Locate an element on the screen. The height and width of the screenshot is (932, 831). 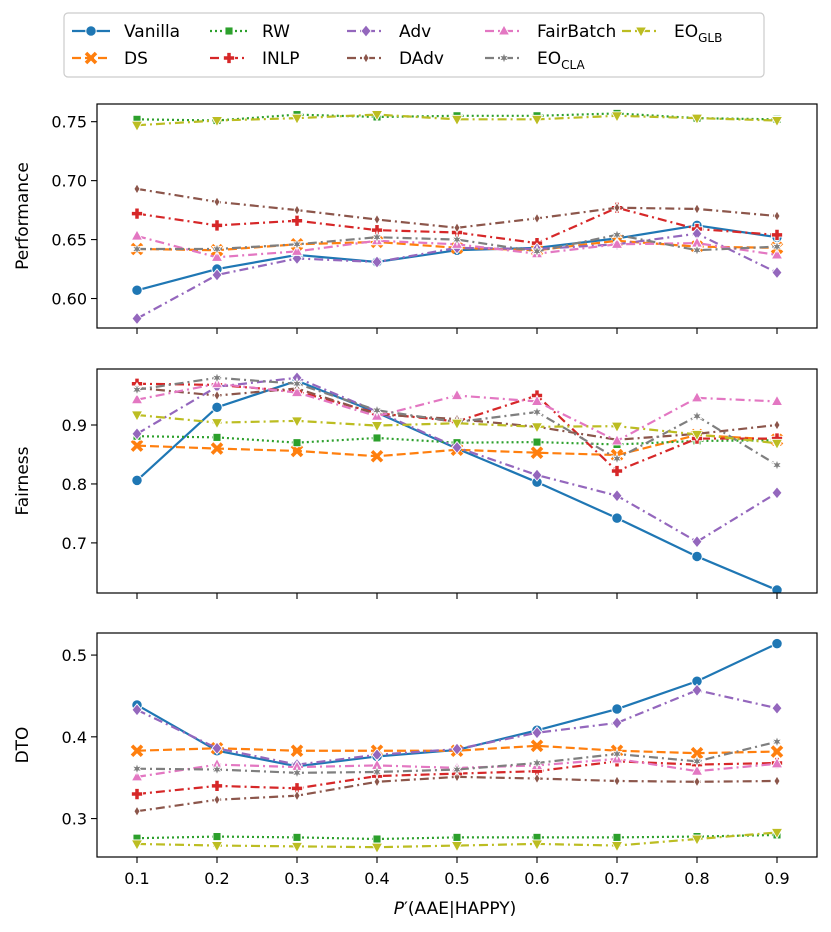
legend-label-vanilla: Vanilla is located at coordinates (152, 32).